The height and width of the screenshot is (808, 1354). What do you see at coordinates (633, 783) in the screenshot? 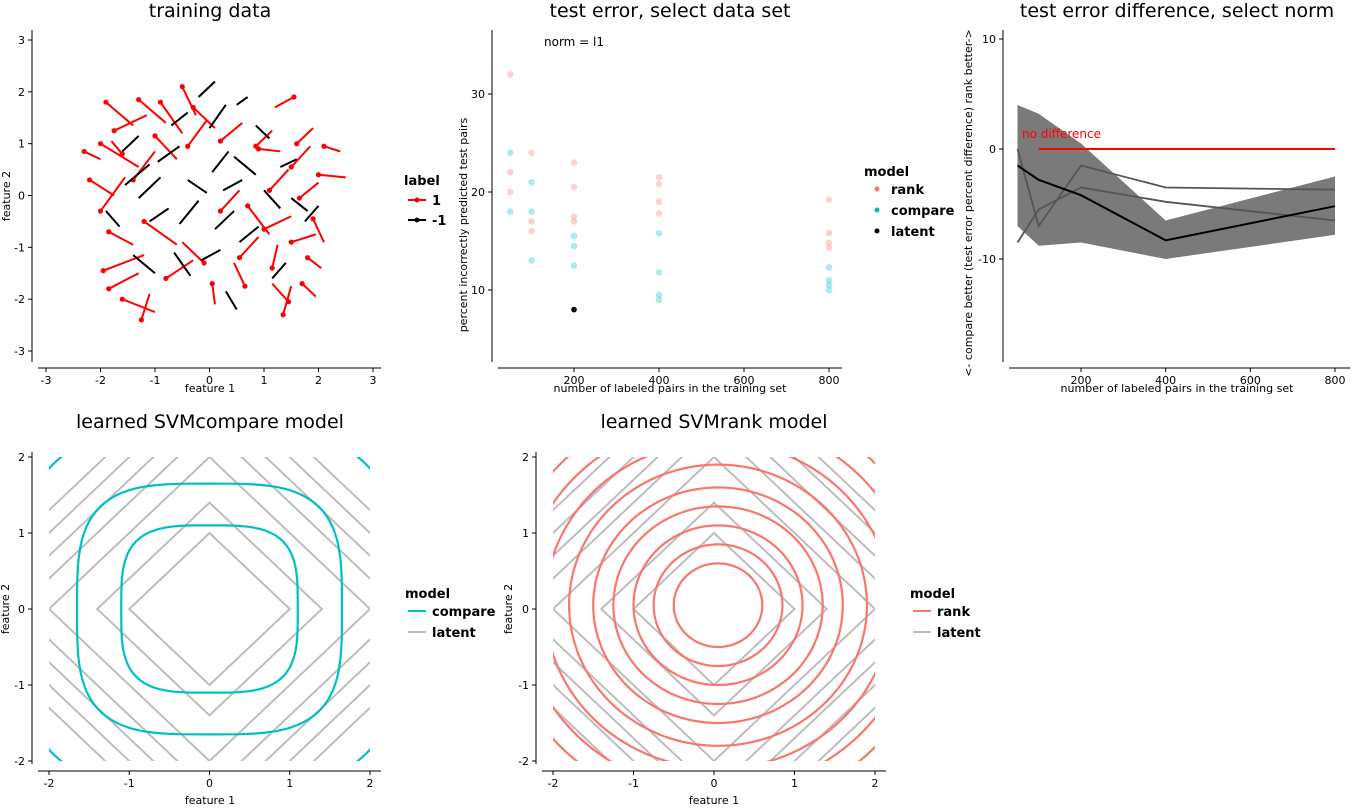
I see `svm-rank-xtick-label: -1` at bounding box center [633, 783].